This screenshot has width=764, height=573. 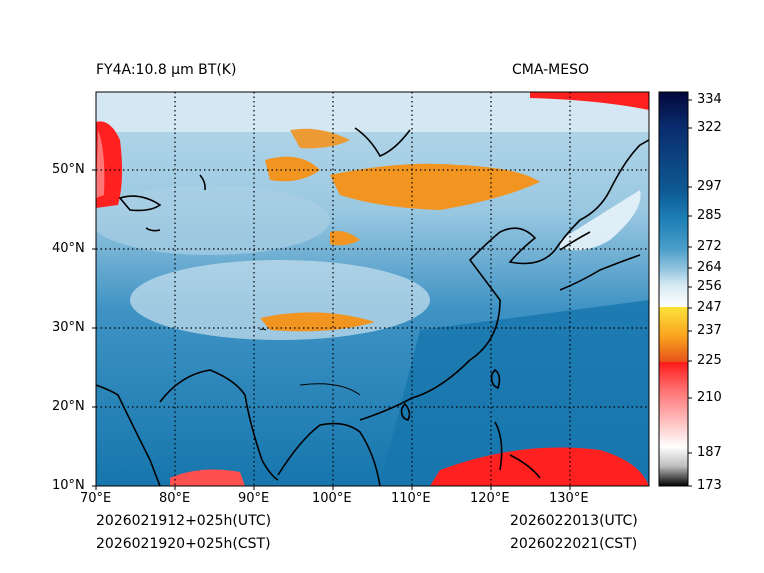 I want to click on lon-label-100: 100°E, so click(x=332, y=498).